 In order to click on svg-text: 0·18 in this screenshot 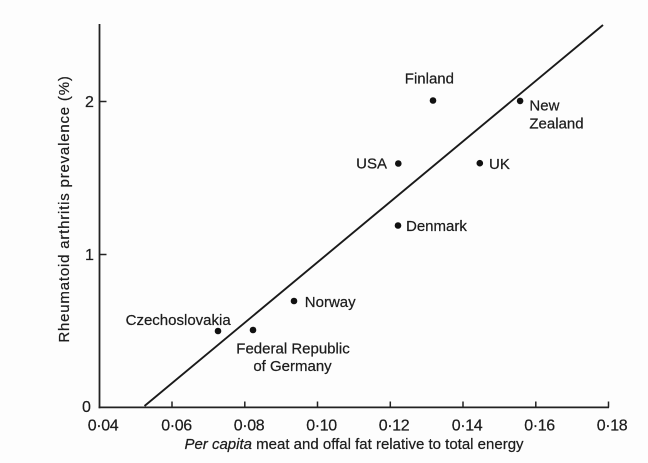, I will do `click(612, 426)`.